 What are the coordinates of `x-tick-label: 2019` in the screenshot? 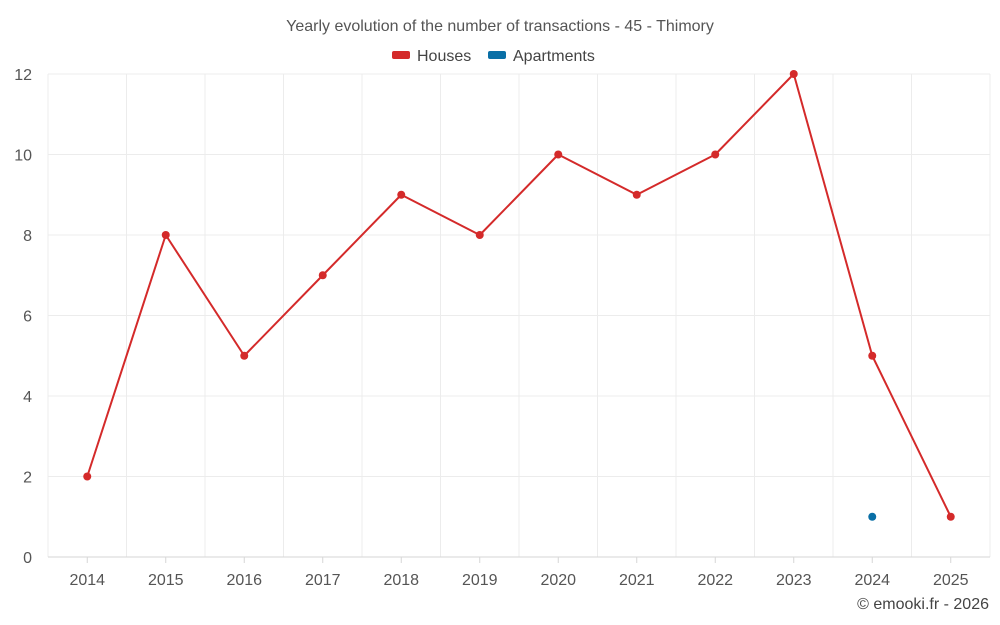 It's located at (480, 580).